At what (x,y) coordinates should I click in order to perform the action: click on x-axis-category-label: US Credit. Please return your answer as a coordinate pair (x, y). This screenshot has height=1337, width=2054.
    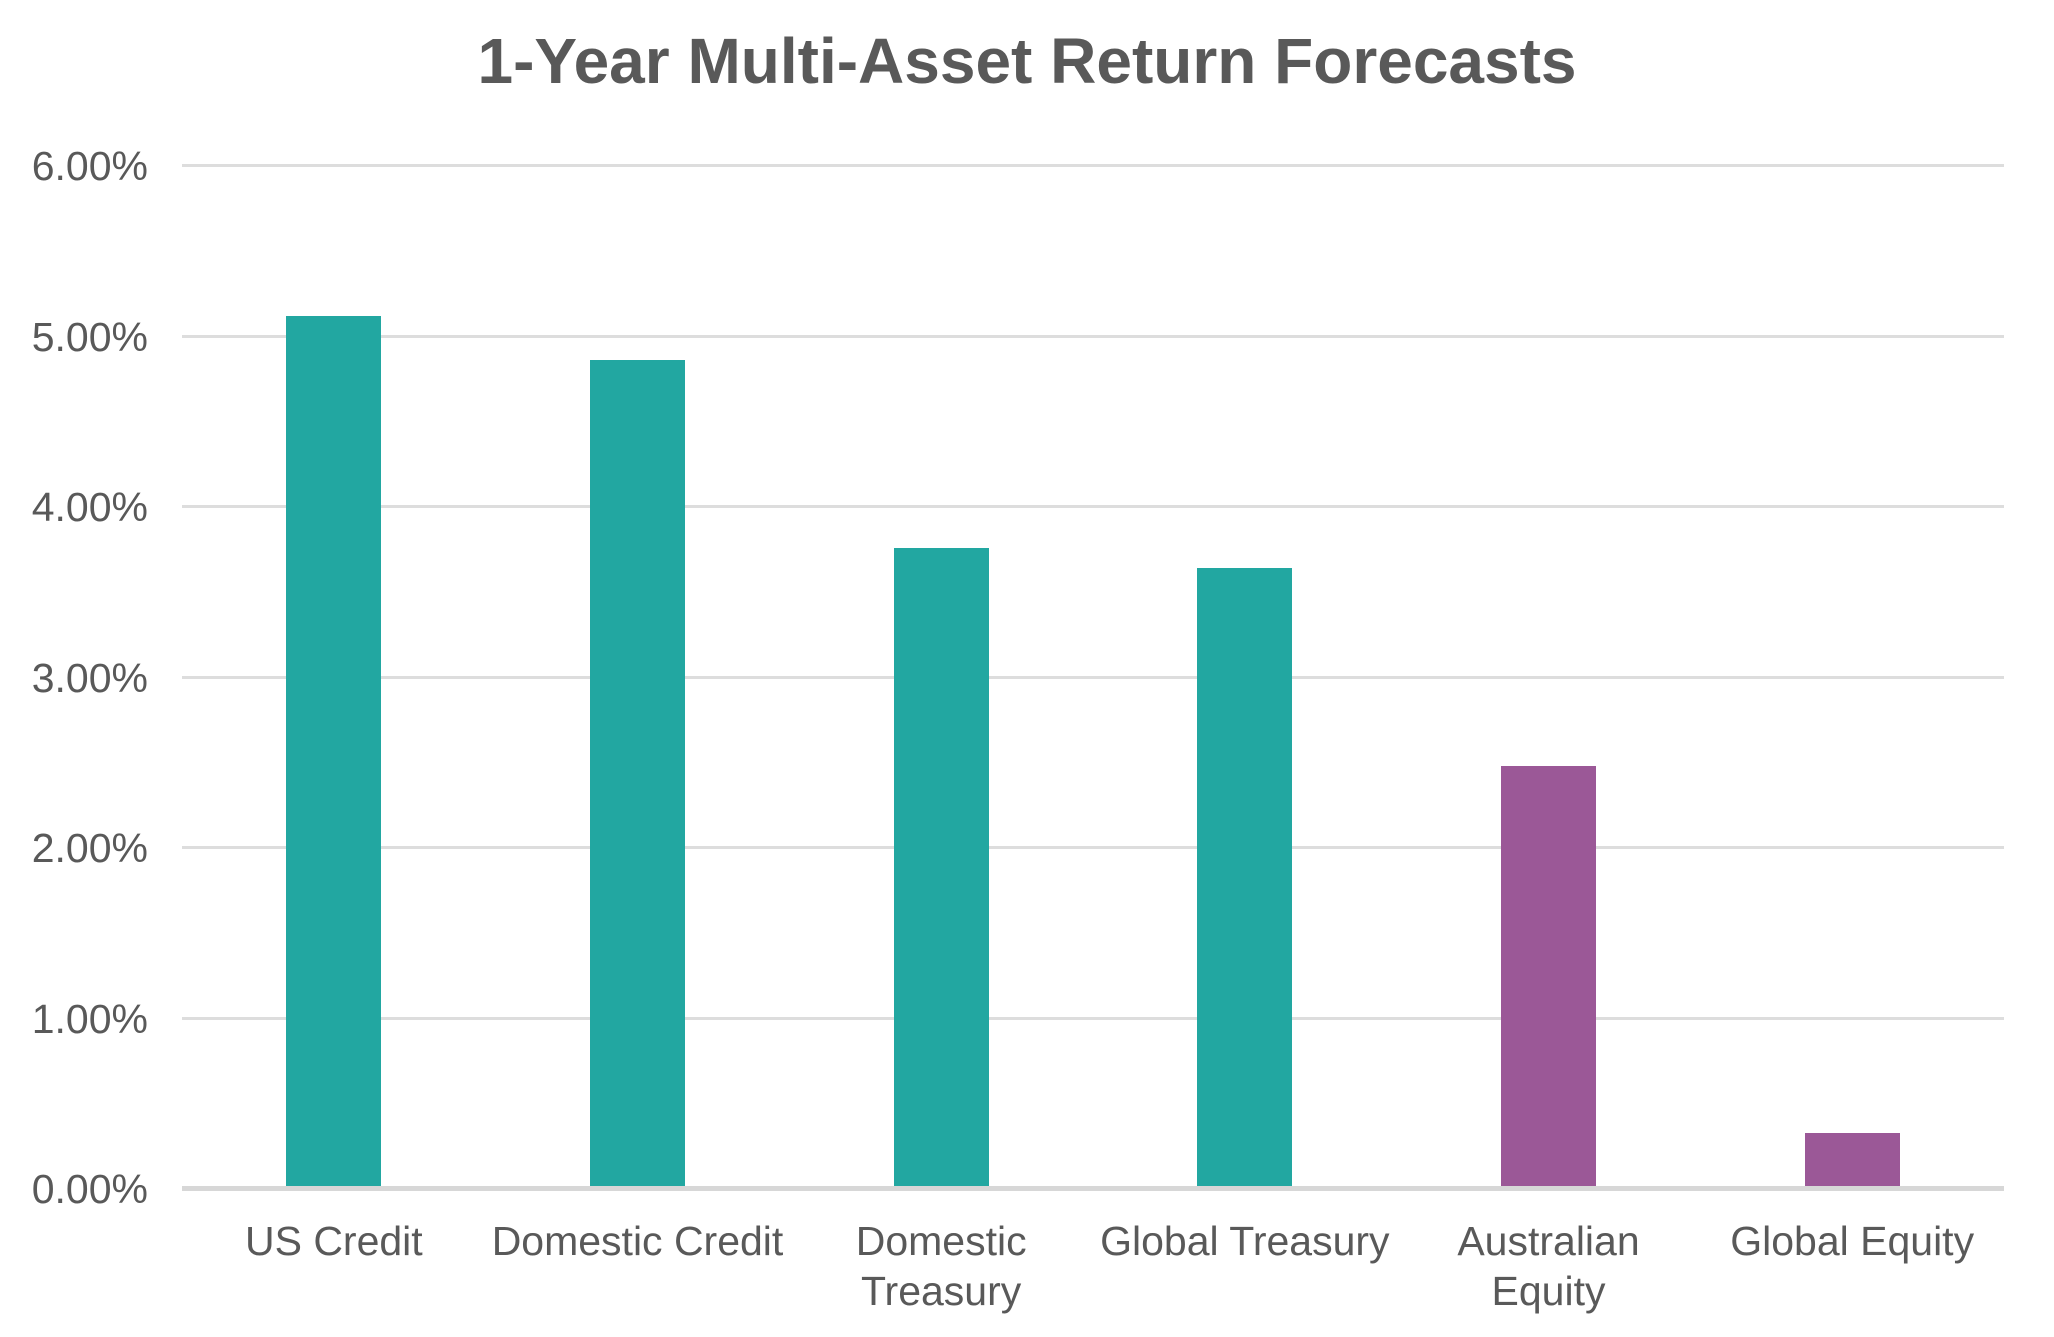
    Looking at the image, I should click on (333, 1241).